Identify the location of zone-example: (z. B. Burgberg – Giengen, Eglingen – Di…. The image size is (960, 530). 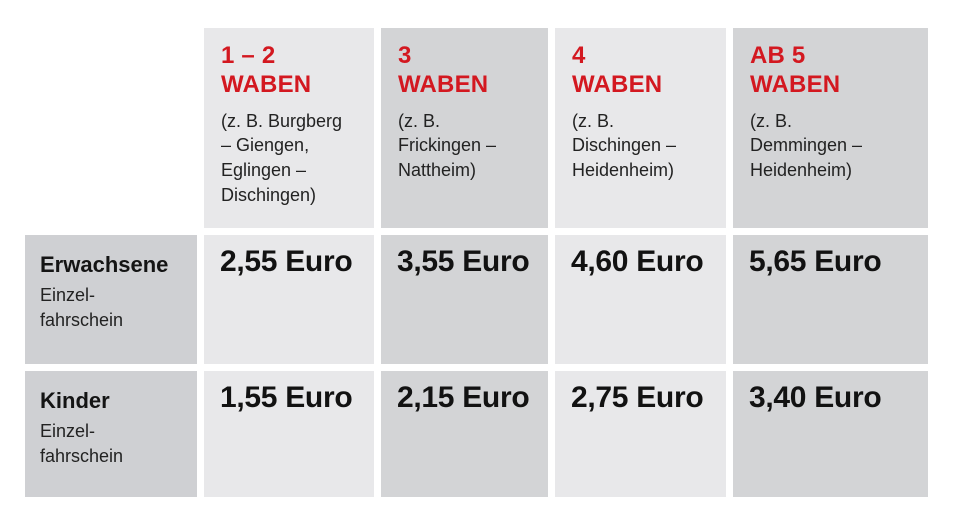
(282, 158).